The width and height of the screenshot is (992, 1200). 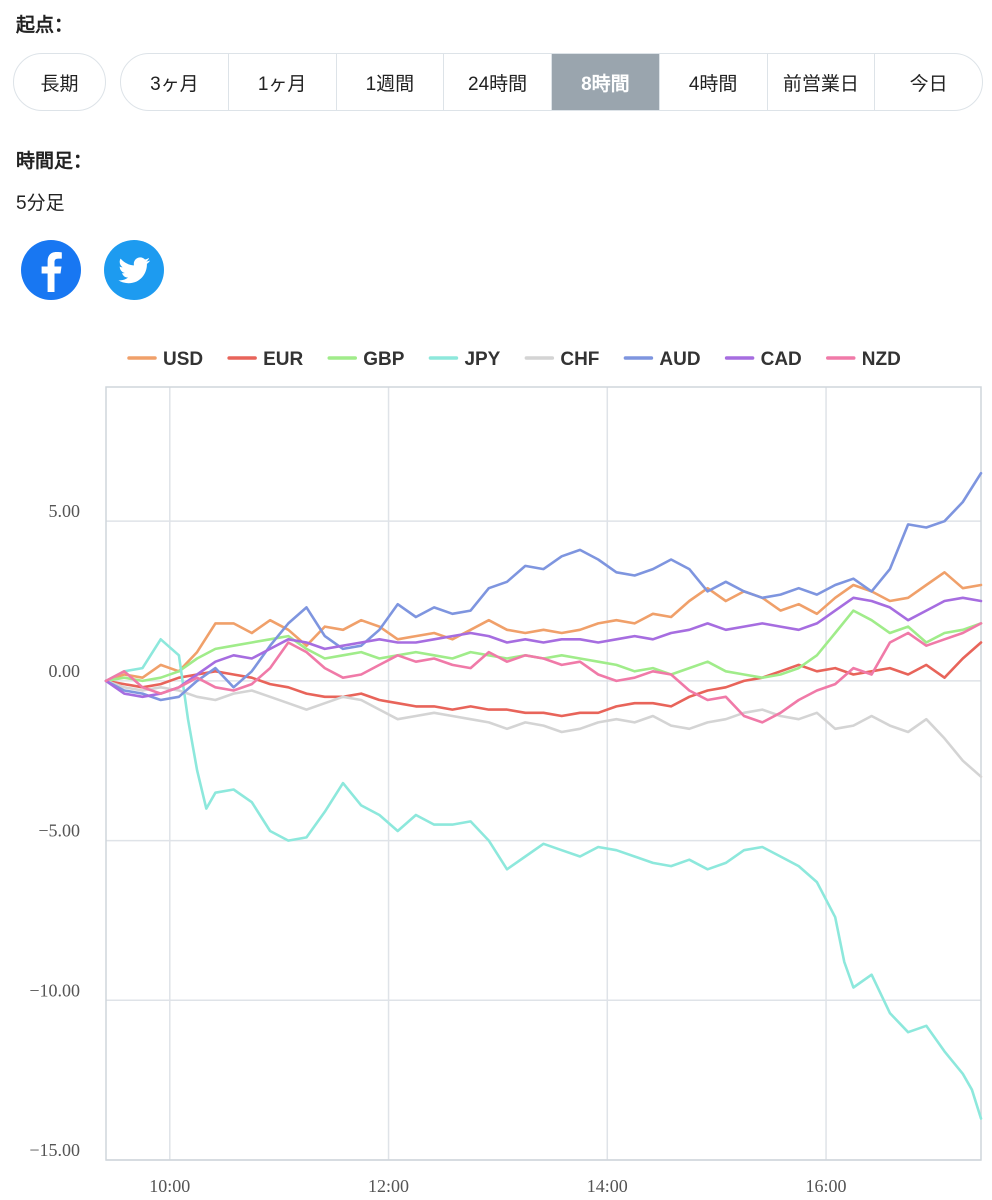 What do you see at coordinates (175, 82) in the screenshot?
I see `range-button-3months: 3ヶ月` at bounding box center [175, 82].